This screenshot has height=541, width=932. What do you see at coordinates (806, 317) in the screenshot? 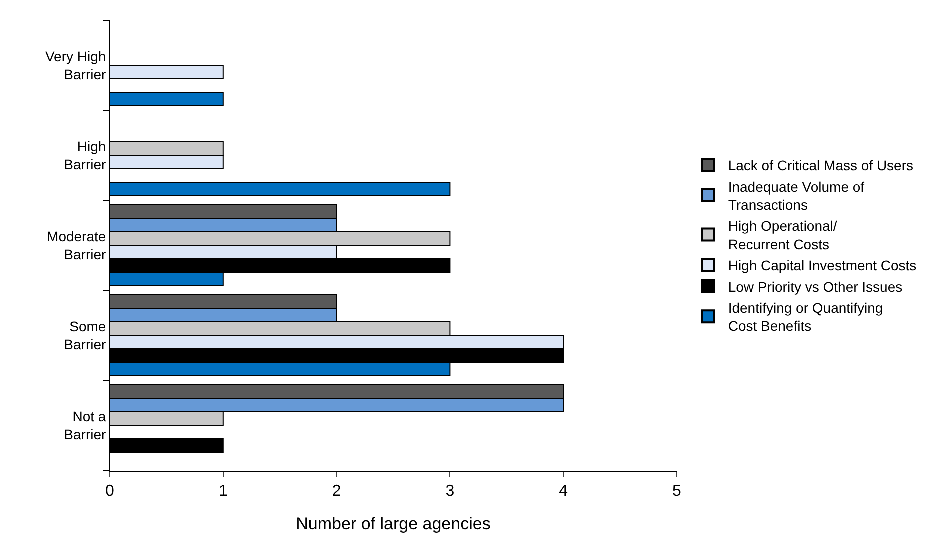
I see `legend-label: Identifying or Quantifying Cost Benefits` at bounding box center [806, 317].